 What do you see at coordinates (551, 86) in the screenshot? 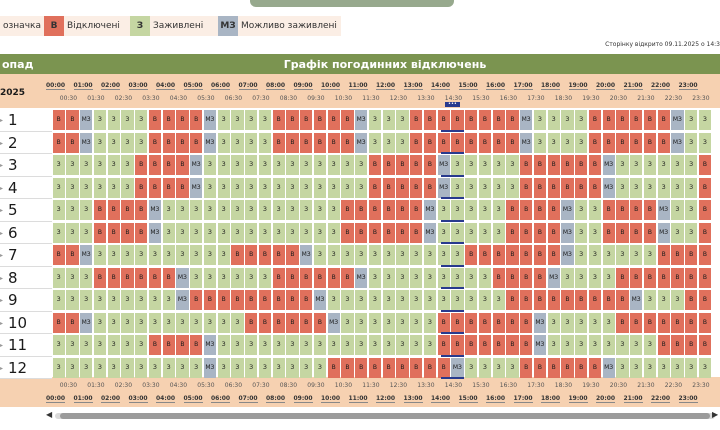
I see `hour-label: 18:00` at bounding box center [551, 86].